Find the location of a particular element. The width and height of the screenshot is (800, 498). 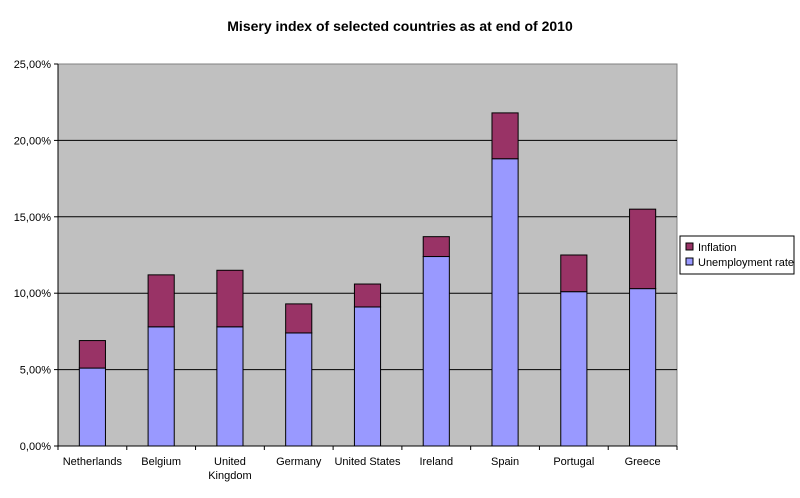

x-tick-label-line: Portugal is located at coordinates (573, 462).